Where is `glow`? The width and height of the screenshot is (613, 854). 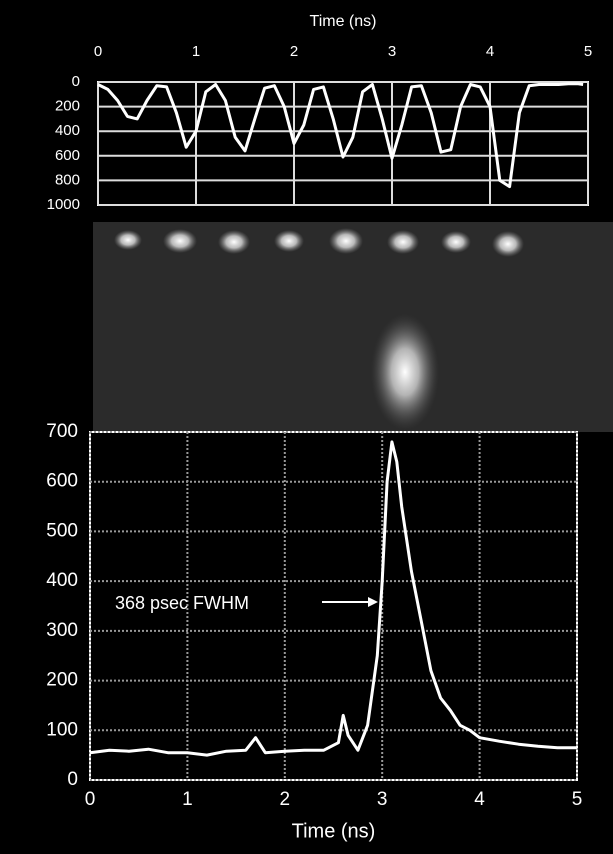
glow is located at coordinates (405, 372).